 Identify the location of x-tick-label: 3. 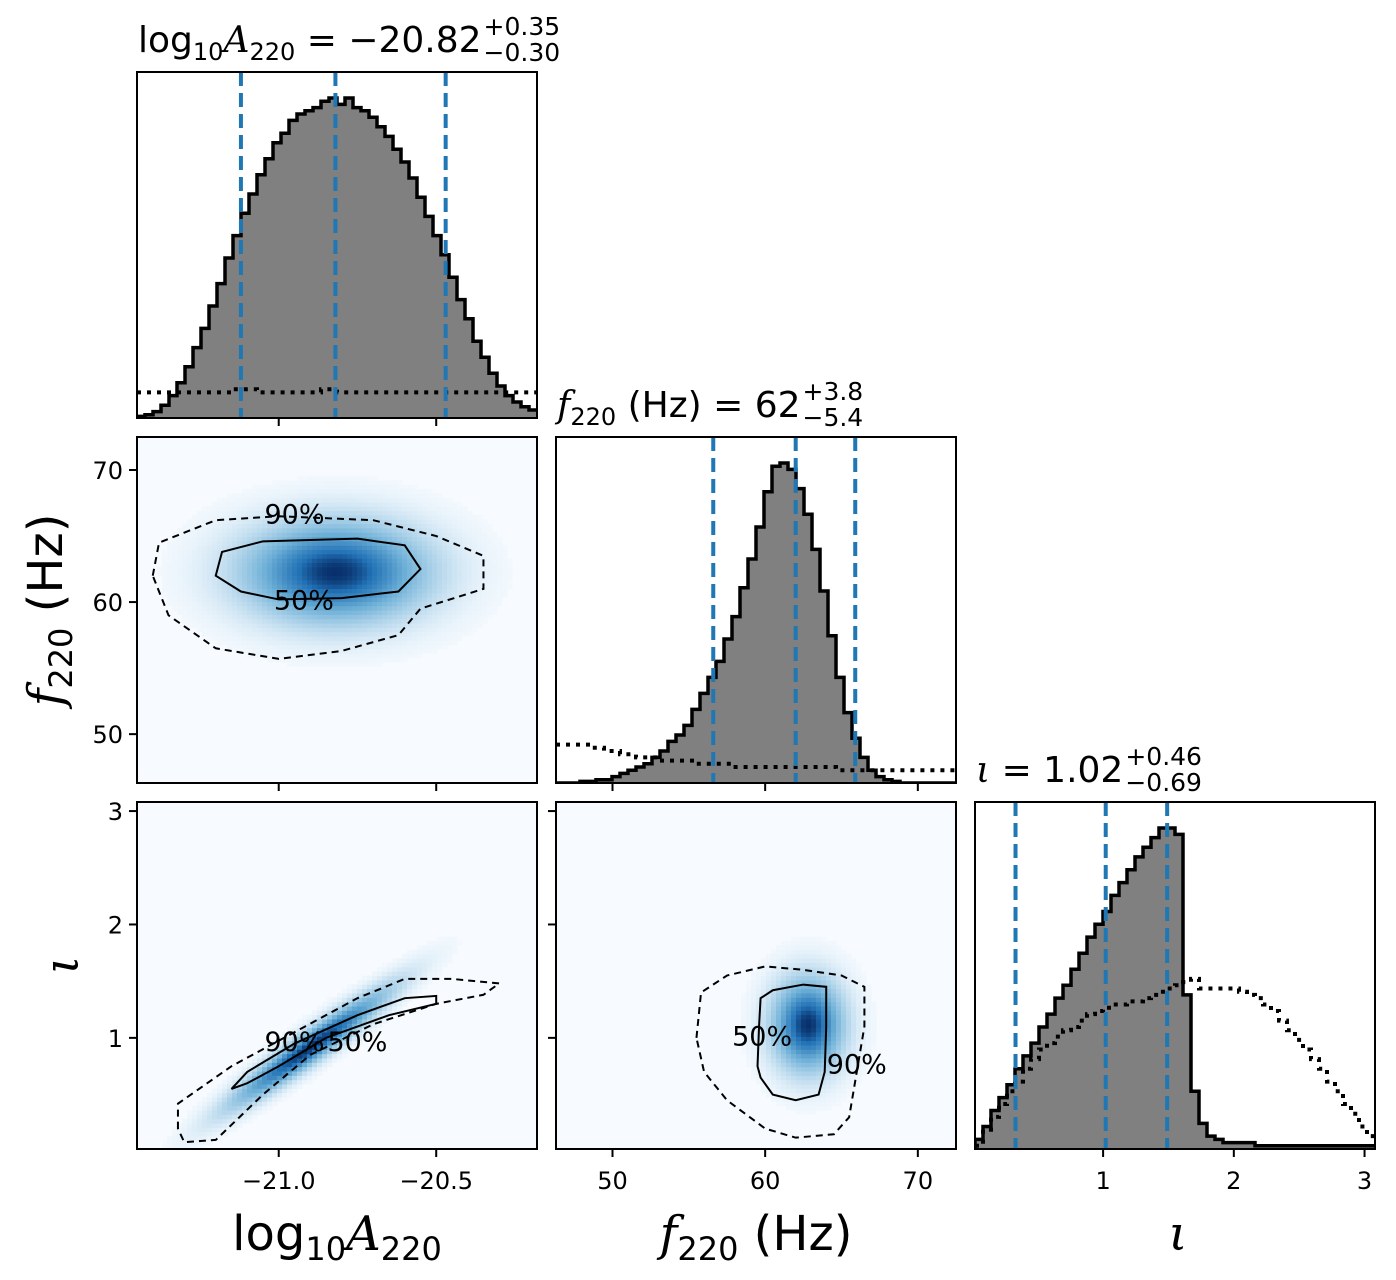
(1364, 1181).